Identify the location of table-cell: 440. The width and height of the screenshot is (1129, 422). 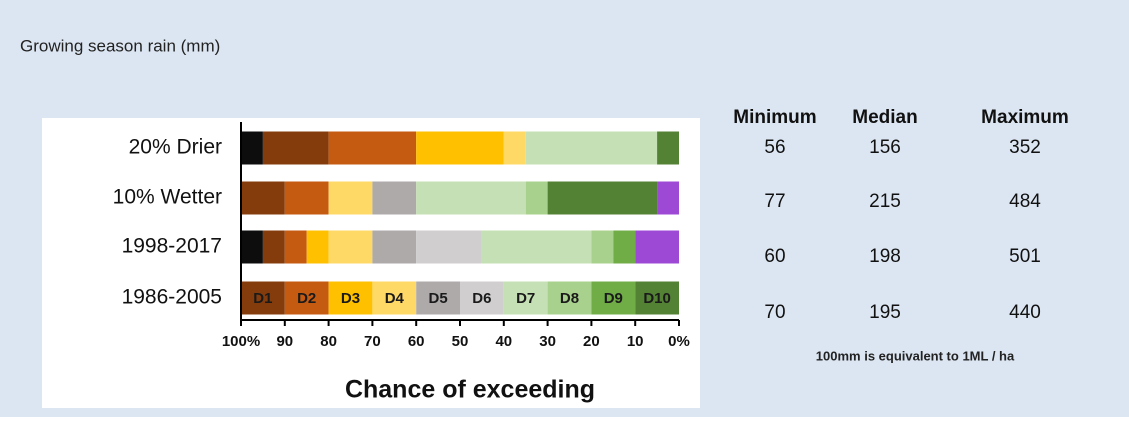
(1025, 312).